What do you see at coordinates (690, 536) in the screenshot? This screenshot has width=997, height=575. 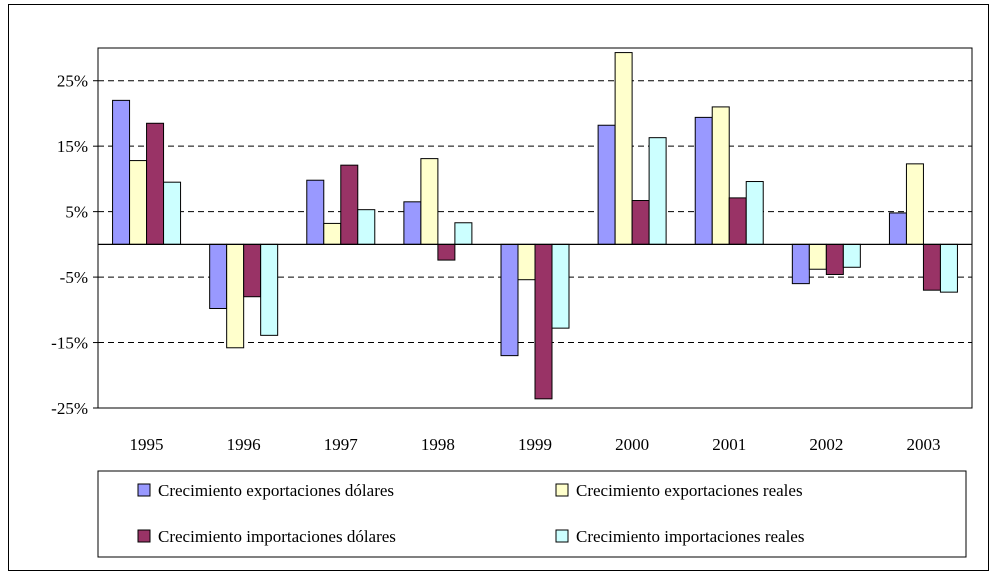 I see `legend-label-4: Crecimiento importaciones reales` at bounding box center [690, 536].